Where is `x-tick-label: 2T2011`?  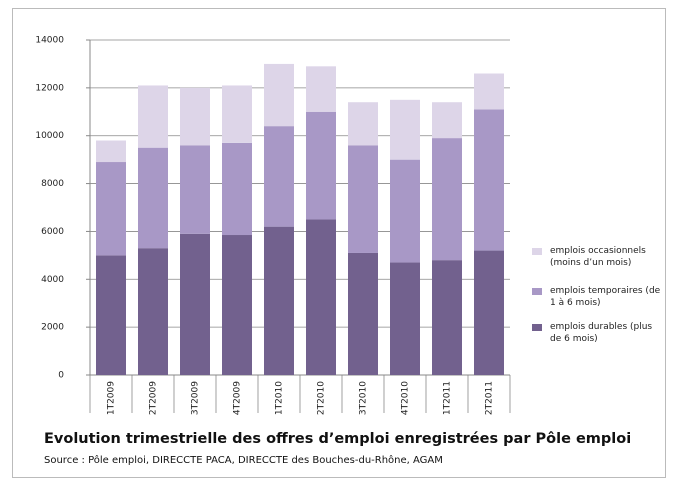 x-tick-label: 2T2011 is located at coordinates (490, 398).